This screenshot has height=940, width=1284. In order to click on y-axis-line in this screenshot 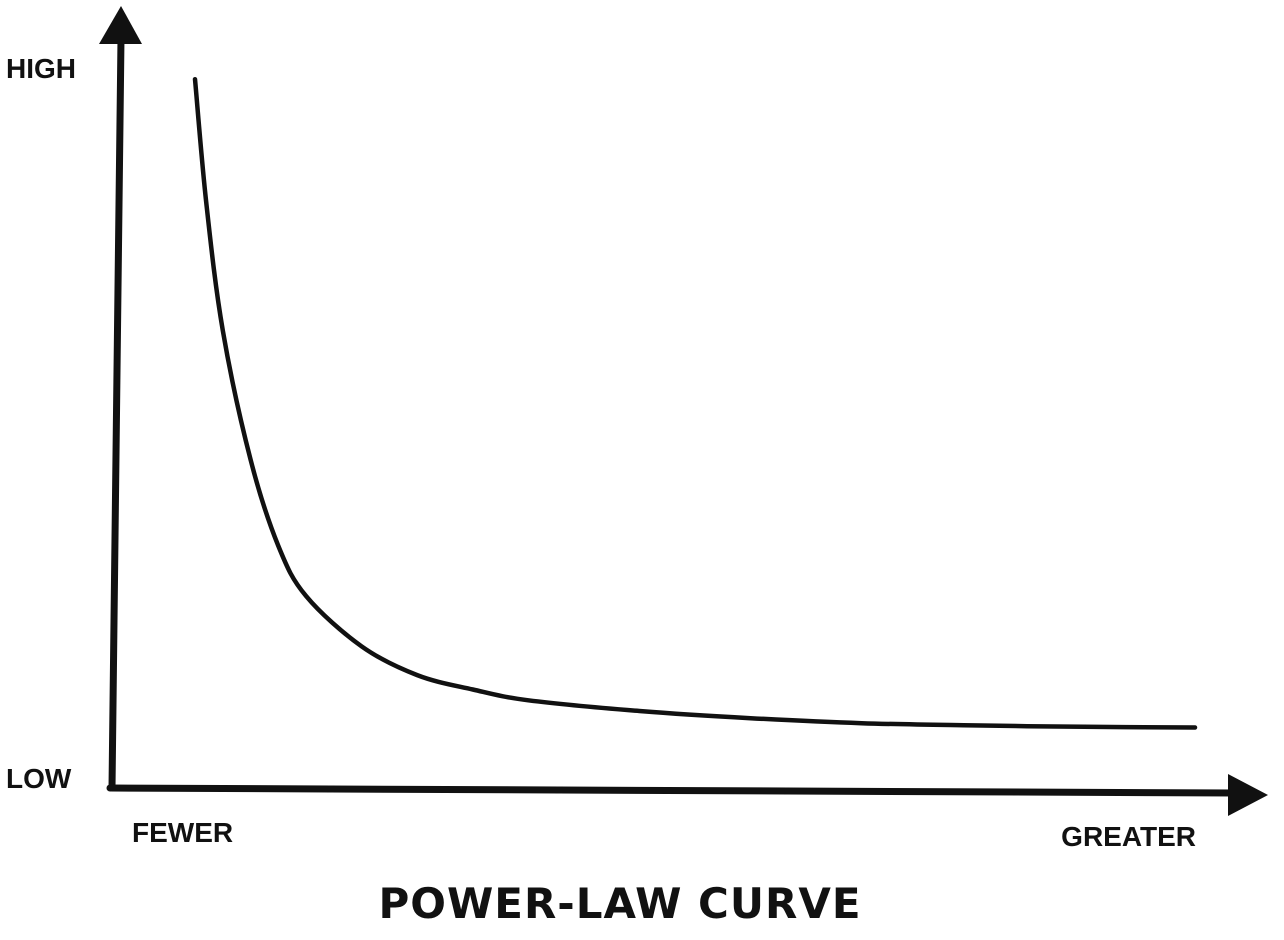, I will do `click(116, 413)`.